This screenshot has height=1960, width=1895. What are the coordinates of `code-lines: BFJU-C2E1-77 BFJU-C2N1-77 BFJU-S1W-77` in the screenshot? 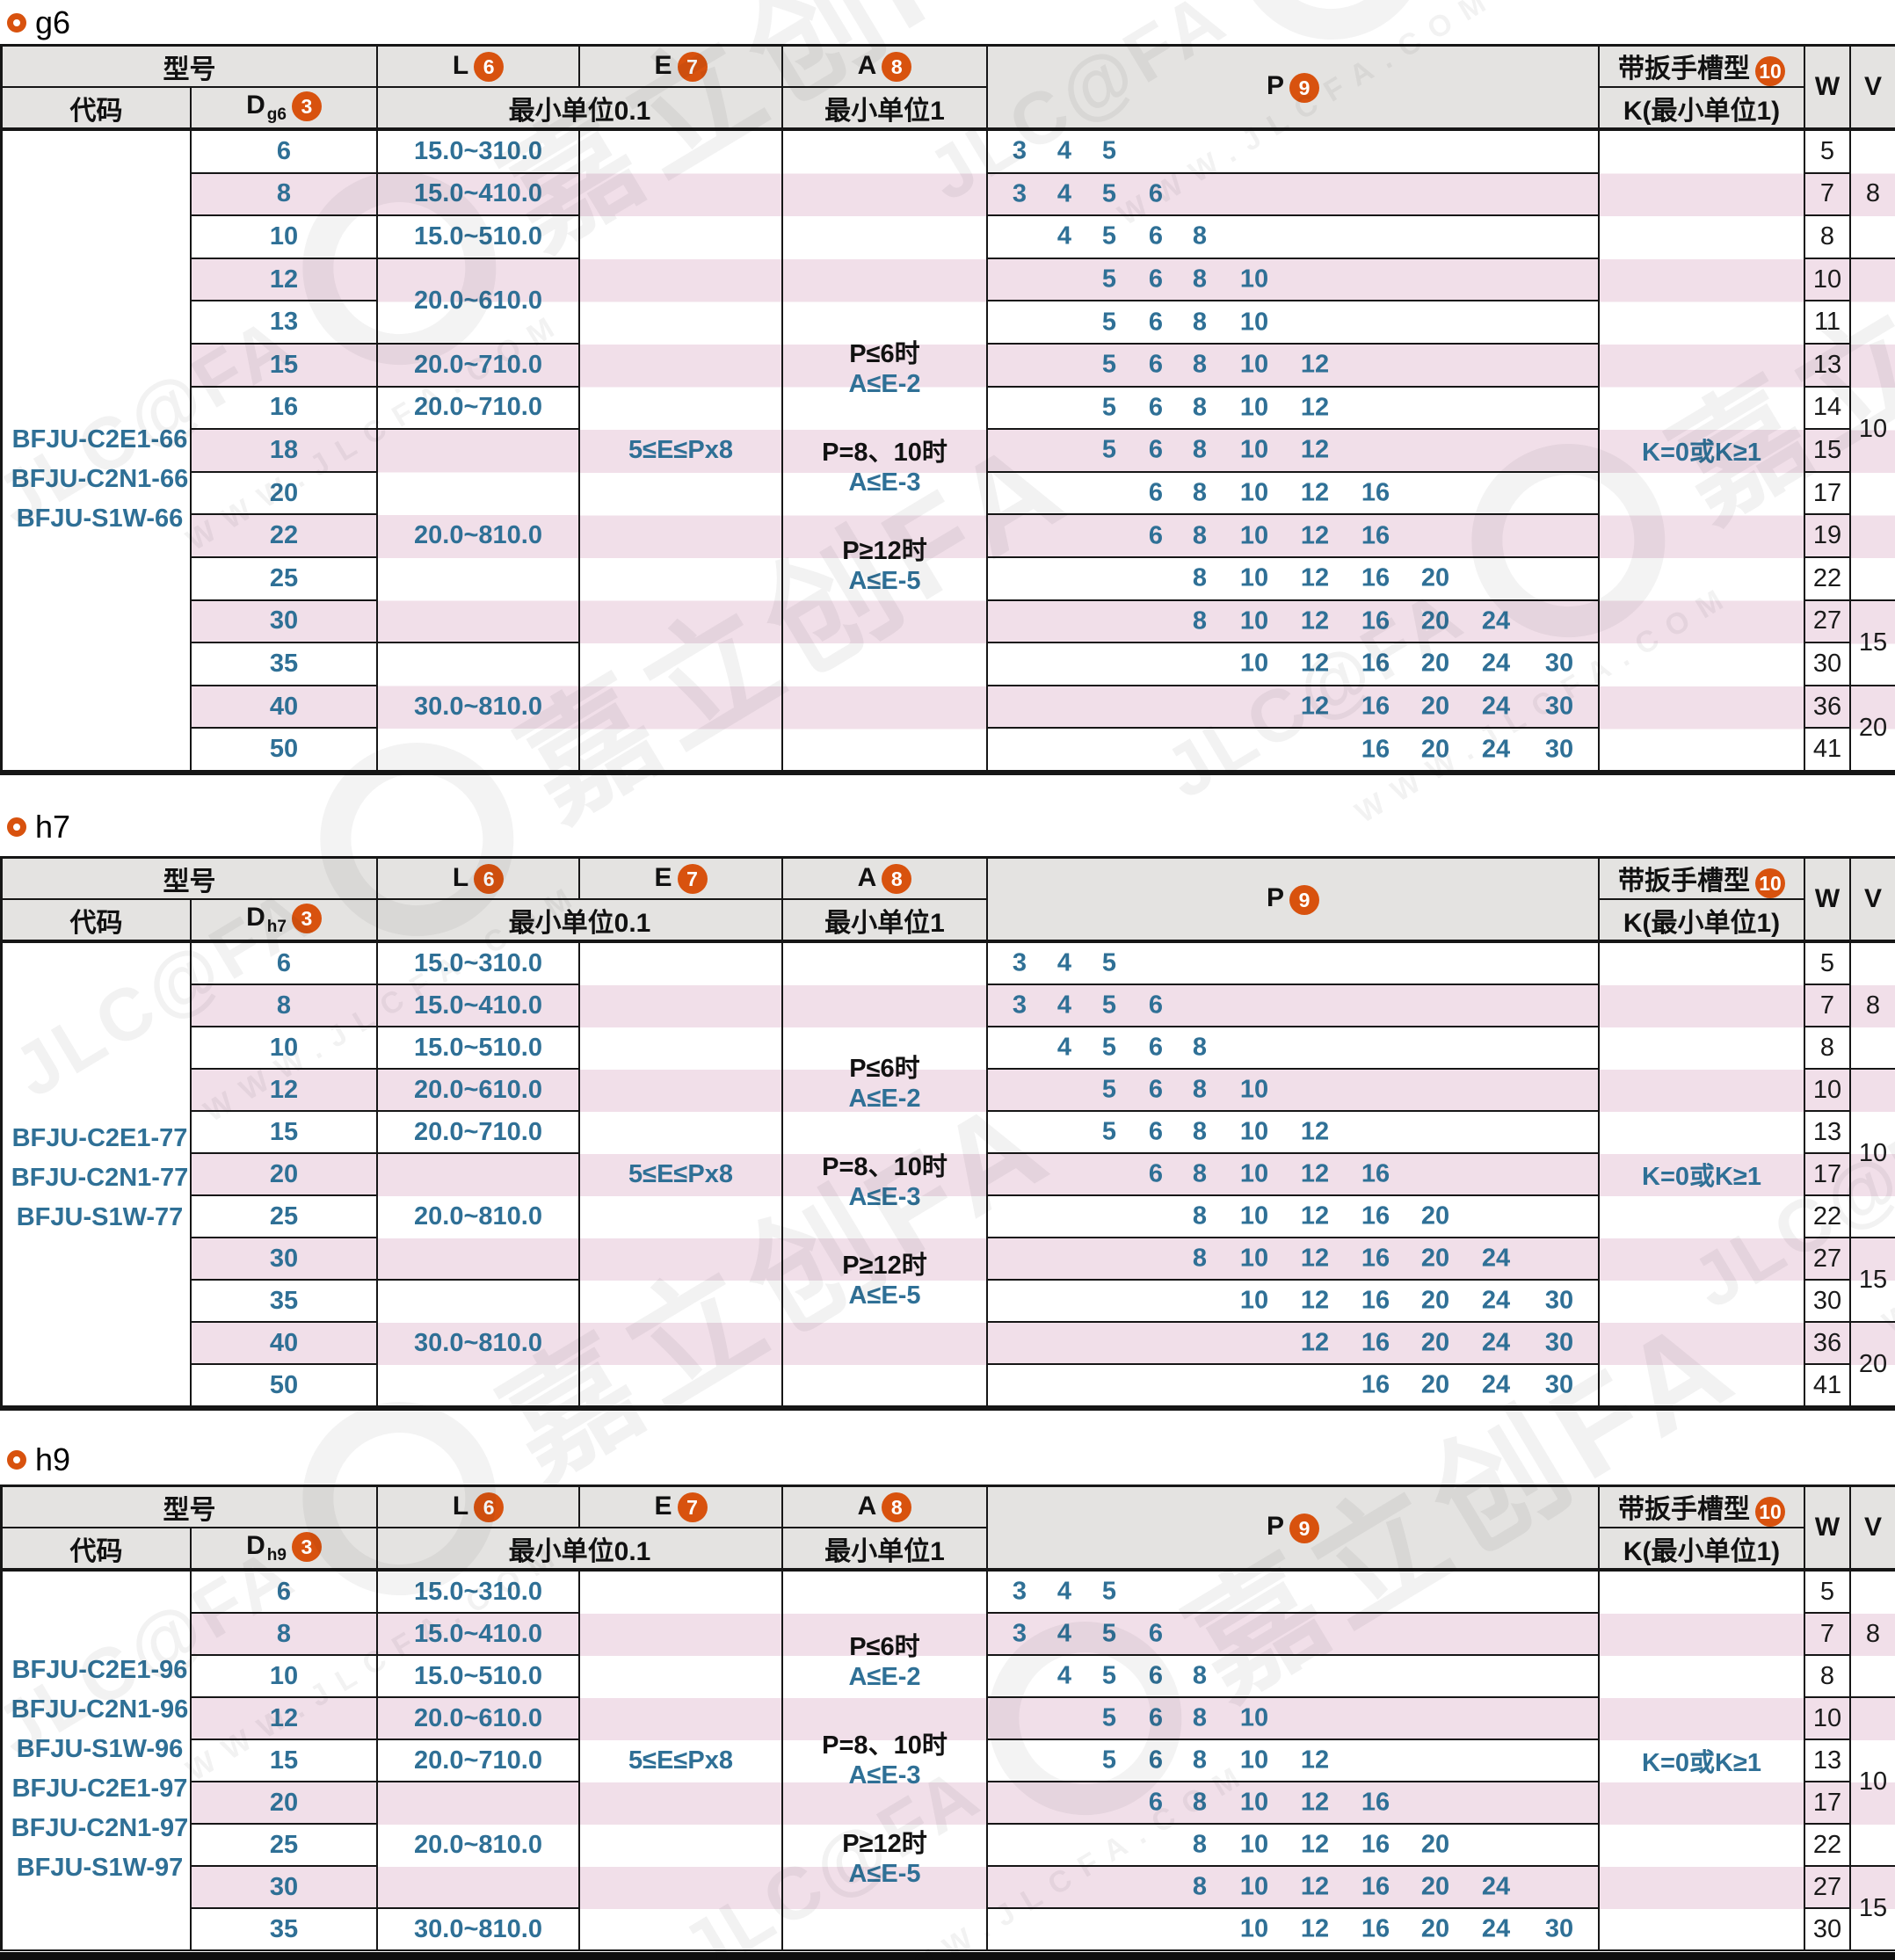 It's located at (96, 1178).